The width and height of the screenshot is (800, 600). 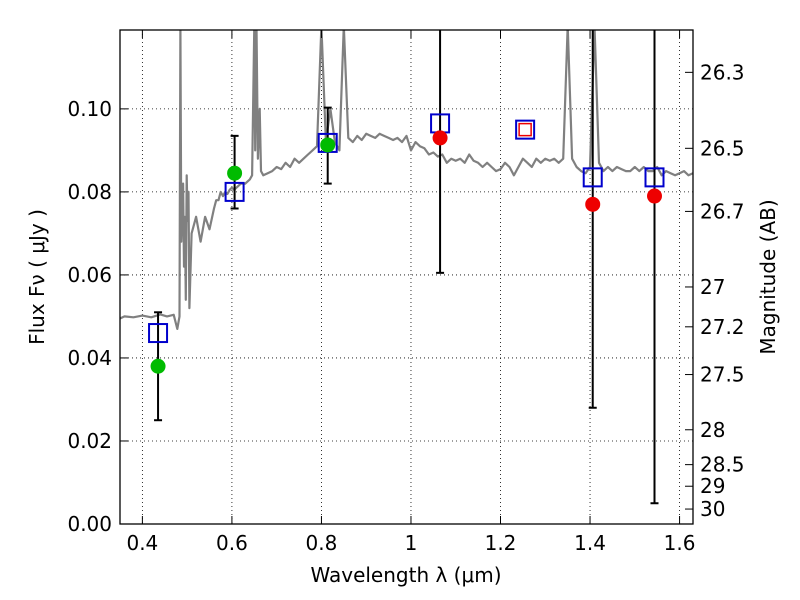 I want to click on right-tick-label: 26.5, so click(x=722, y=148).